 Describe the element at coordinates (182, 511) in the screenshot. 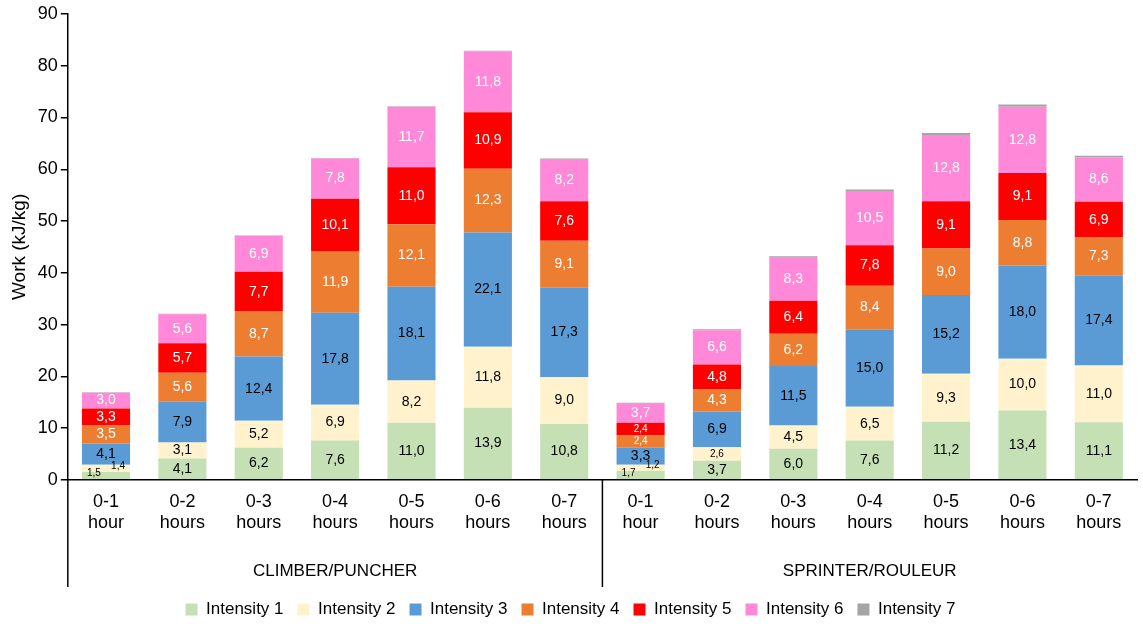

I see `x-tick-label: 0-2 hours` at that location.